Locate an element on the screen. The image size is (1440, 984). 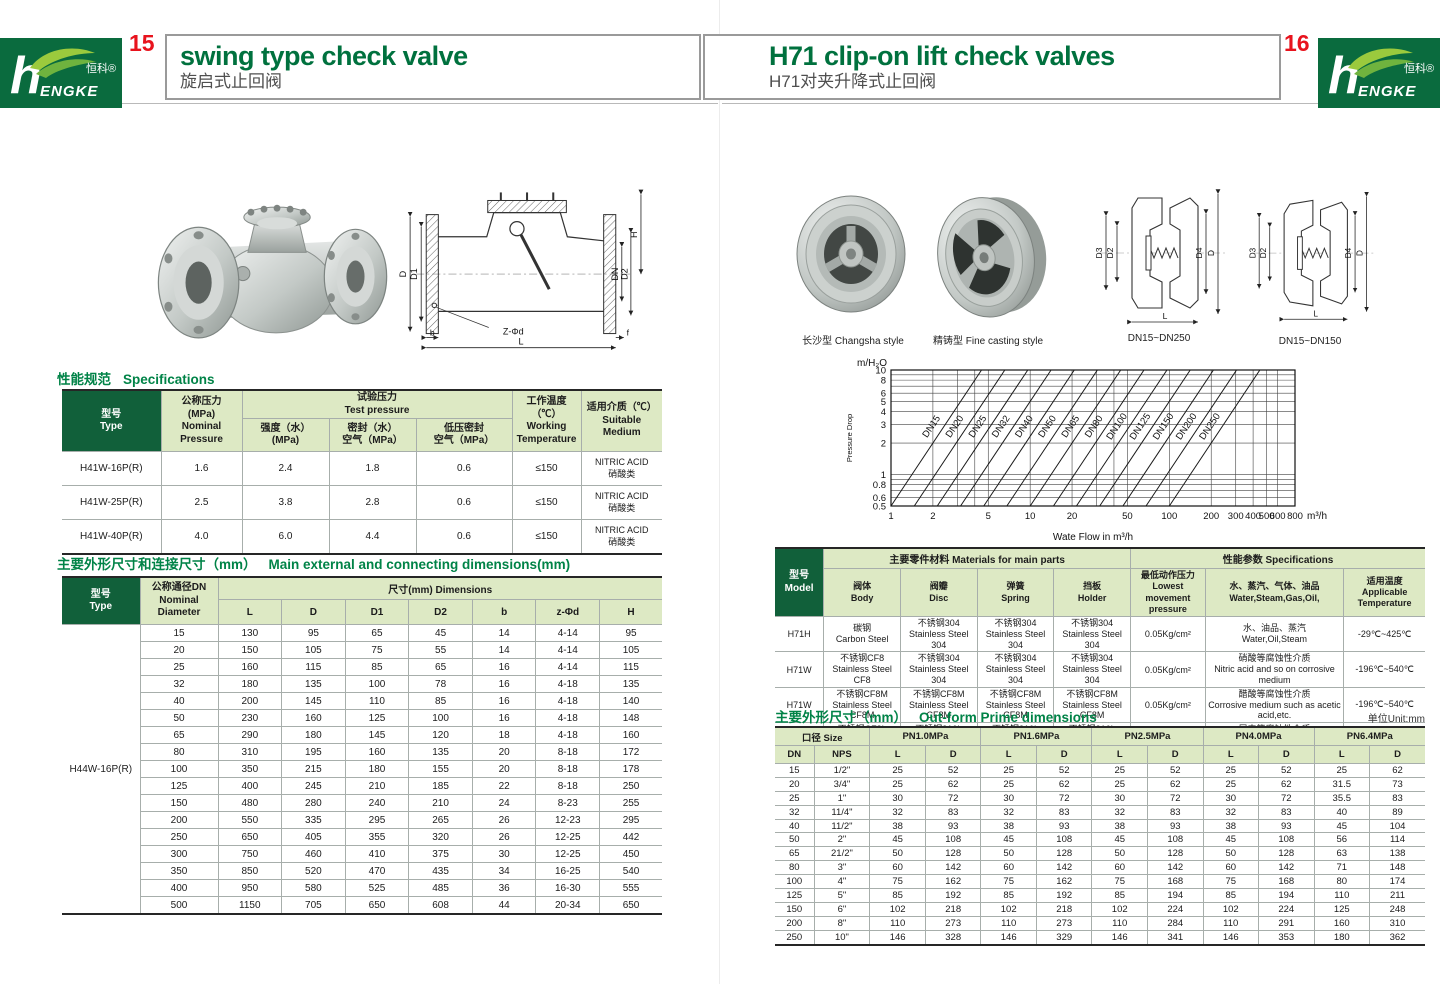
page-number-right: 16 is located at coordinates (1297, 43).